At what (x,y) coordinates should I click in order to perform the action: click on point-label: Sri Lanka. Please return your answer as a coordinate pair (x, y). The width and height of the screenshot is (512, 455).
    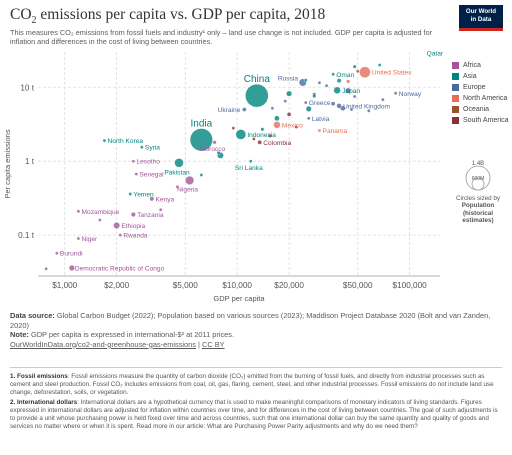
    Looking at the image, I should click on (249, 168).